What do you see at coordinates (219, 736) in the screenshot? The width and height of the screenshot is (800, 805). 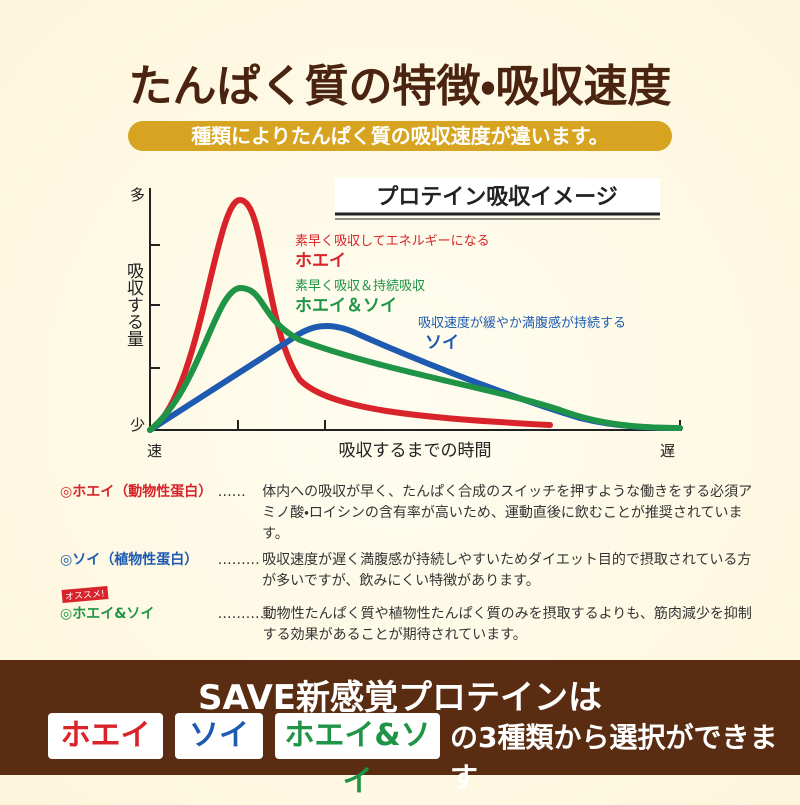 I see `option: ソイ` at bounding box center [219, 736].